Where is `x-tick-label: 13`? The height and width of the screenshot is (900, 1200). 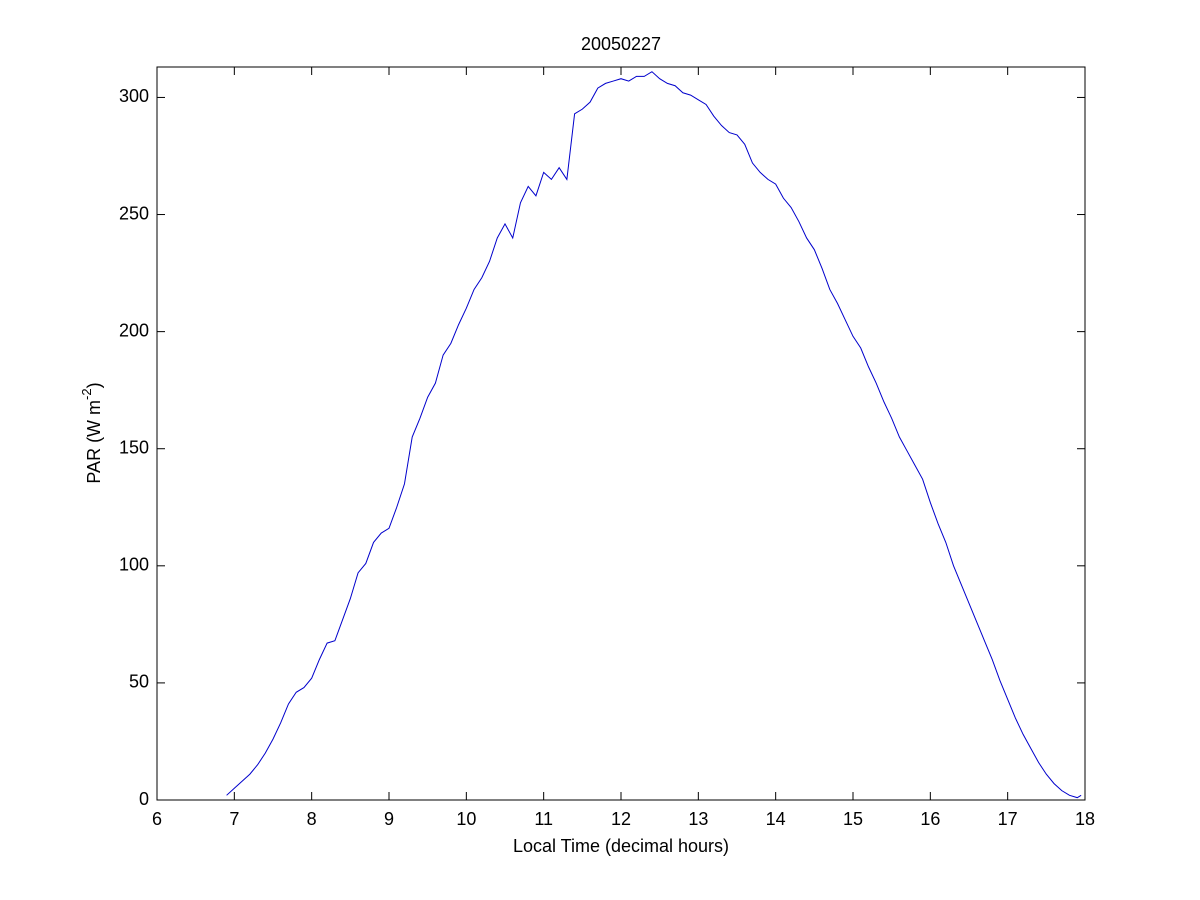 x-tick-label: 13 is located at coordinates (698, 819).